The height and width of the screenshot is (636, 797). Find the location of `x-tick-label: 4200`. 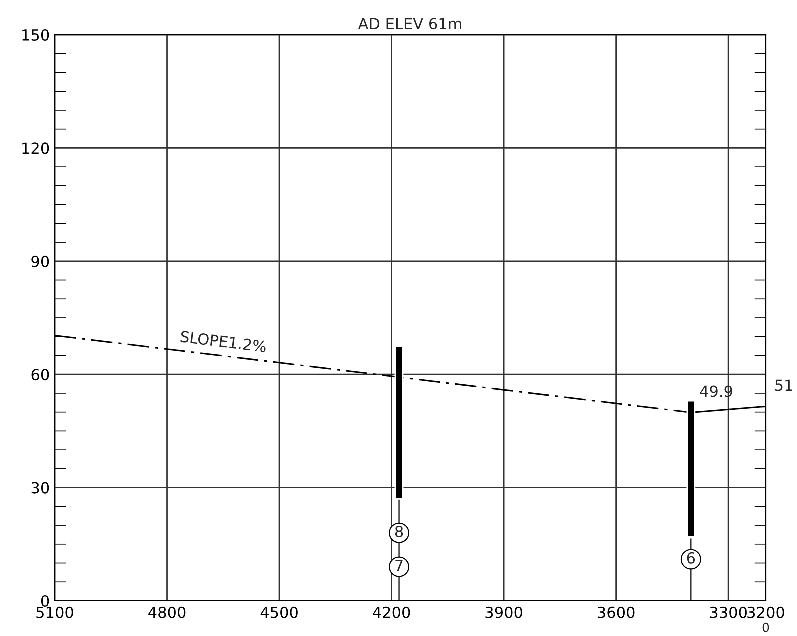

x-tick-label: 4200 is located at coordinates (391, 612).